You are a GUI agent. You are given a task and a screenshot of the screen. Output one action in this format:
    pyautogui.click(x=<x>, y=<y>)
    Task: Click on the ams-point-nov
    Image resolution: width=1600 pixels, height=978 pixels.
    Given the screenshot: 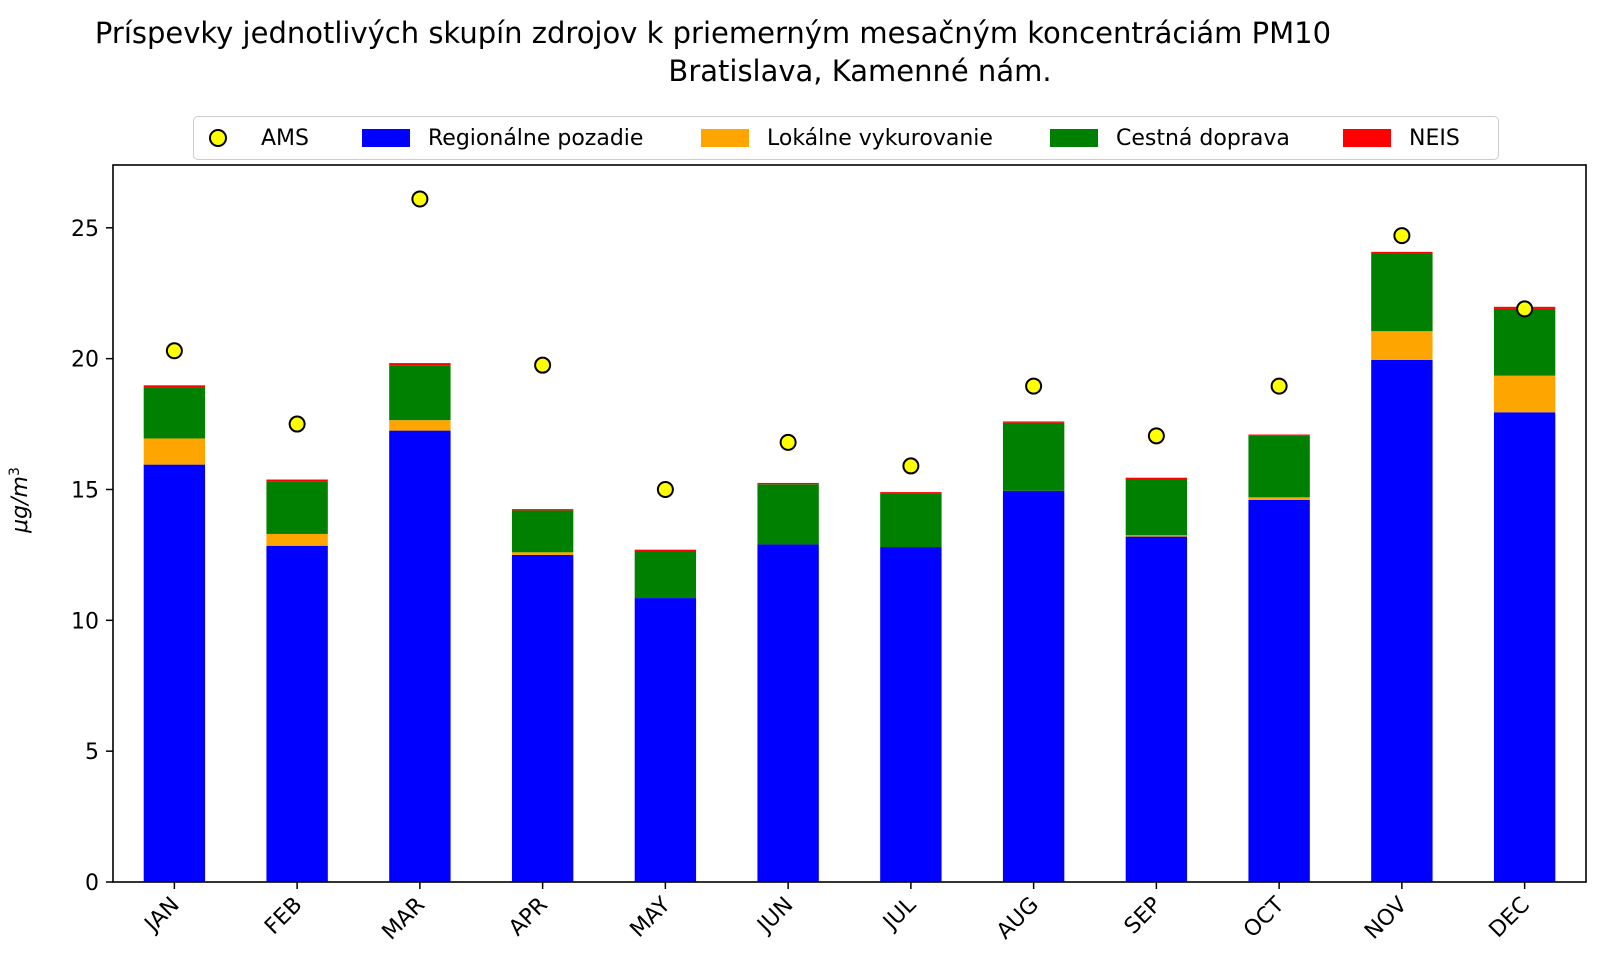 What is the action you would take?
    pyautogui.click(x=1402, y=236)
    